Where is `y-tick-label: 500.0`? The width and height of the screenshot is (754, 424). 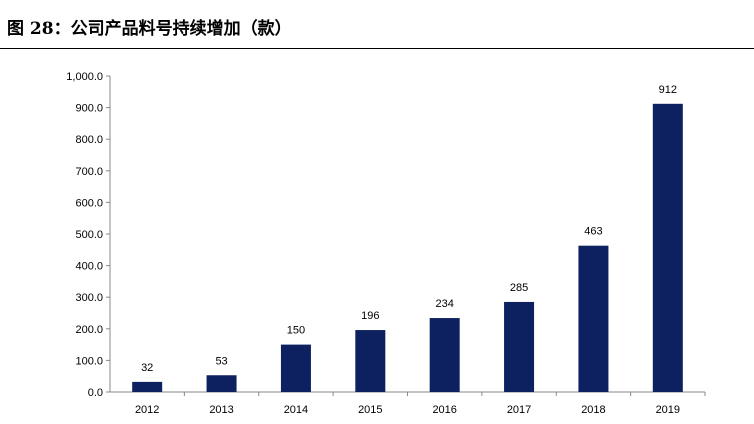
y-tick-label: 500.0 is located at coordinates (89, 235).